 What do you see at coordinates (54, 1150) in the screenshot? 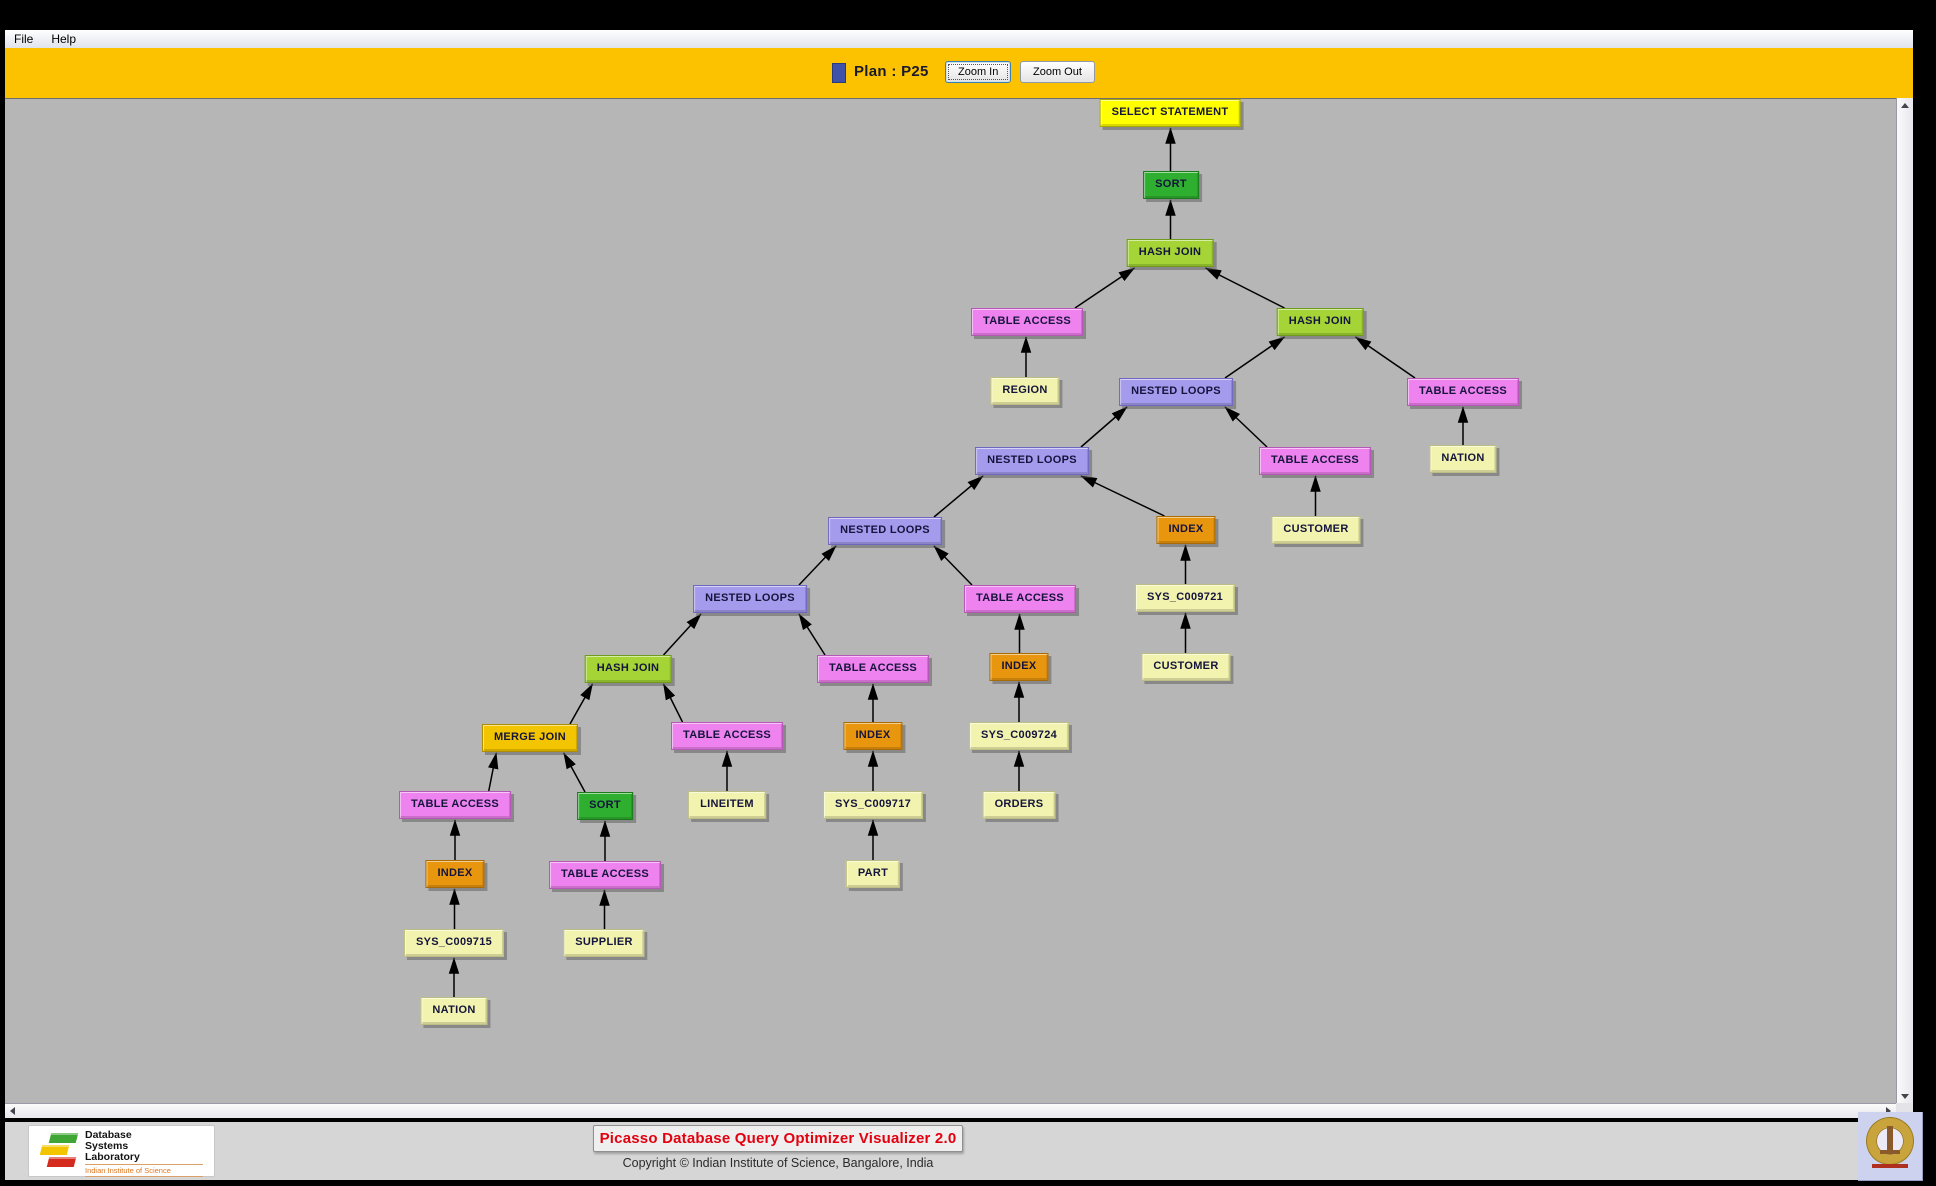
I see `dsl-brick-yellow` at bounding box center [54, 1150].